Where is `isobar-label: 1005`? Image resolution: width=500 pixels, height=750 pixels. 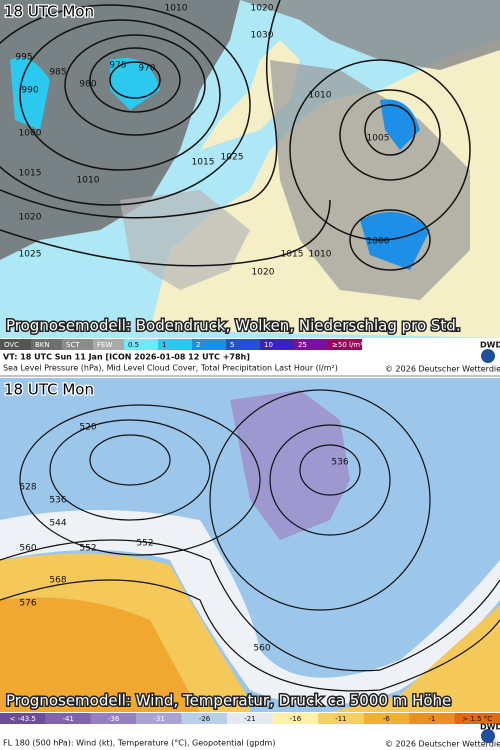 isobar-label: 1005 is located at coordinates (378, 139).